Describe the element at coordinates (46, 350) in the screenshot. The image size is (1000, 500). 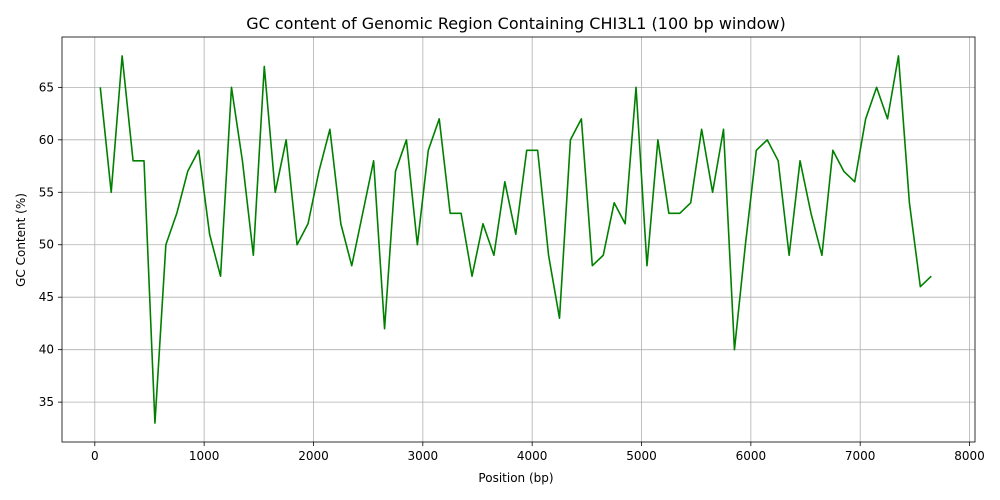
I see `y-tick-label: 40` at that location.